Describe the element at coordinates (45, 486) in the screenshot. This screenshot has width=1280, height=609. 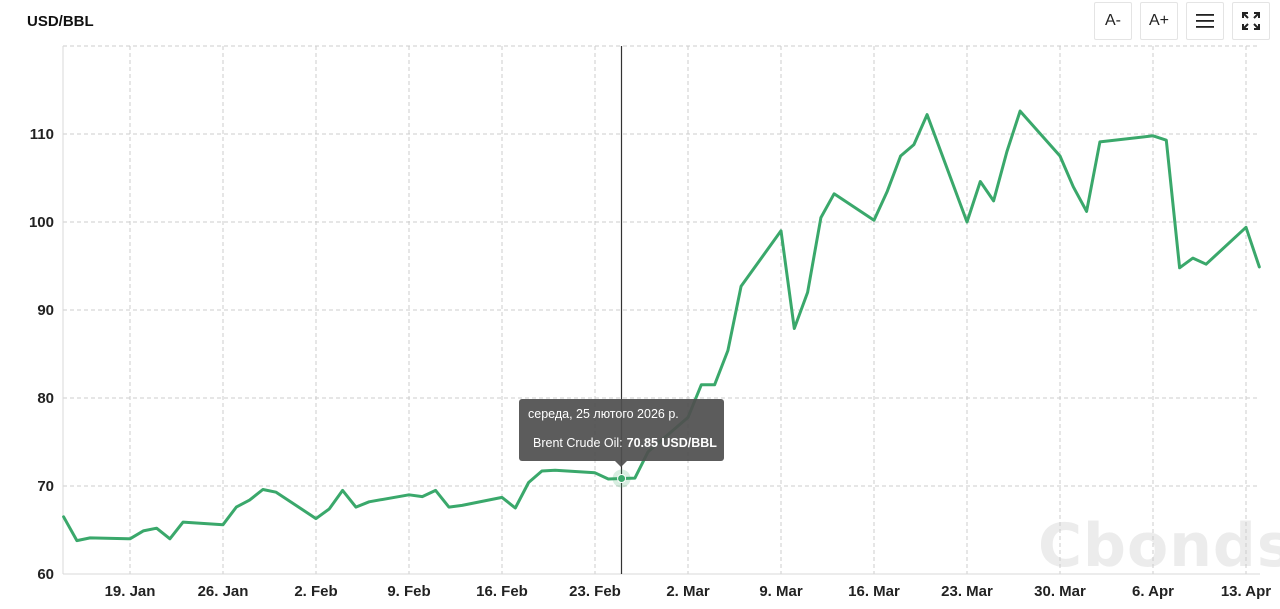
I see `y-tick-label: 70` at that location.